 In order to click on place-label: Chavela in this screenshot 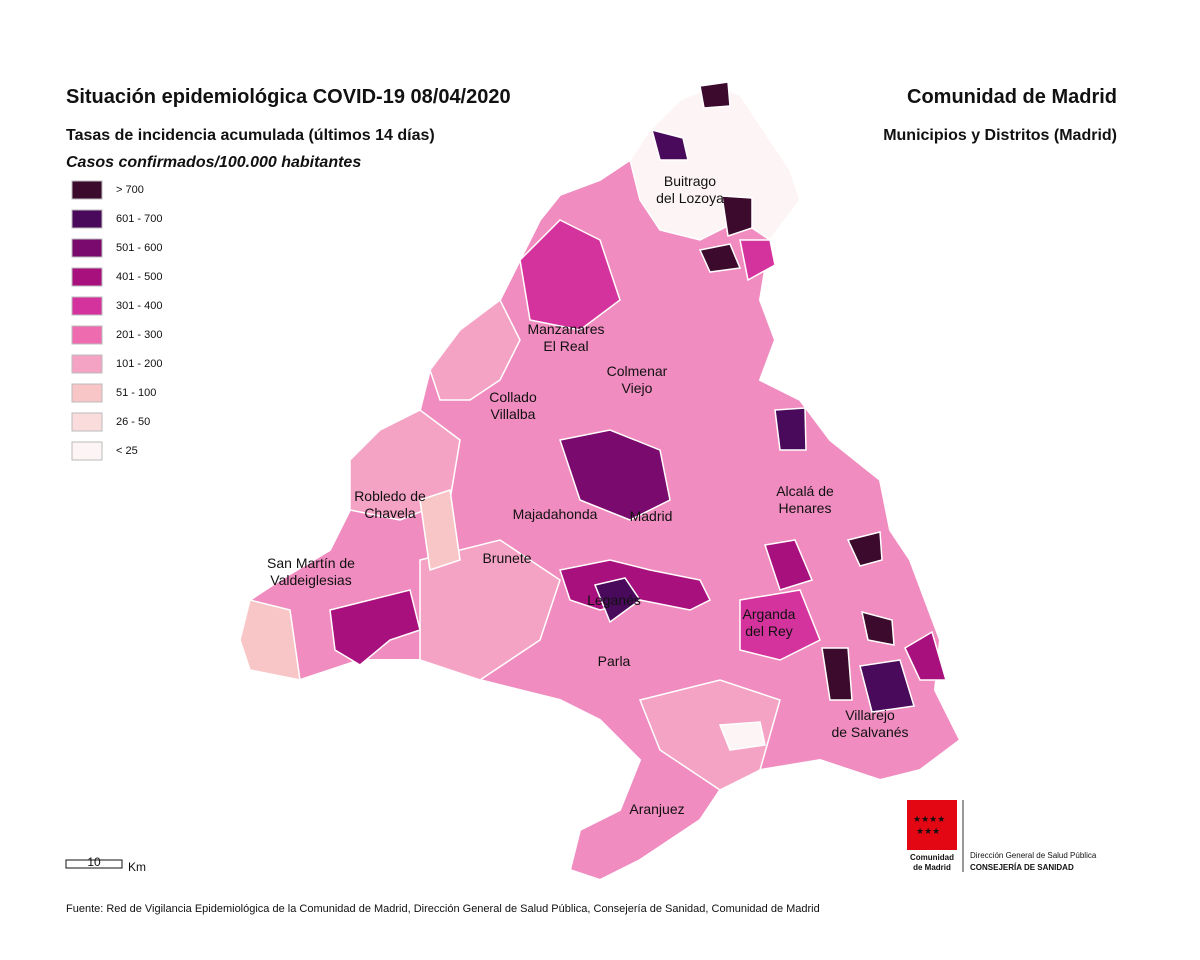, I will do `click(390, 513)`.